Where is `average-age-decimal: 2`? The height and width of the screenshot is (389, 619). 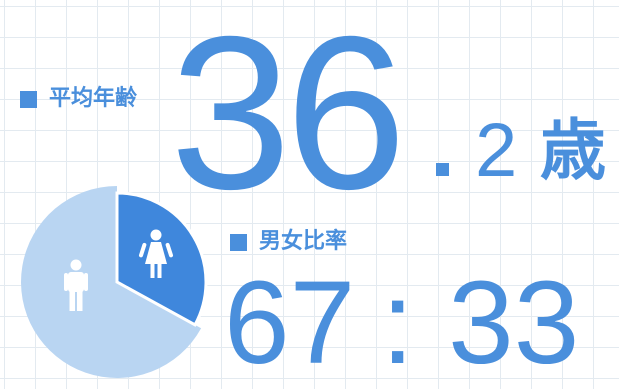 average-age-decimal: 2 is located at coordinates (476, 151).